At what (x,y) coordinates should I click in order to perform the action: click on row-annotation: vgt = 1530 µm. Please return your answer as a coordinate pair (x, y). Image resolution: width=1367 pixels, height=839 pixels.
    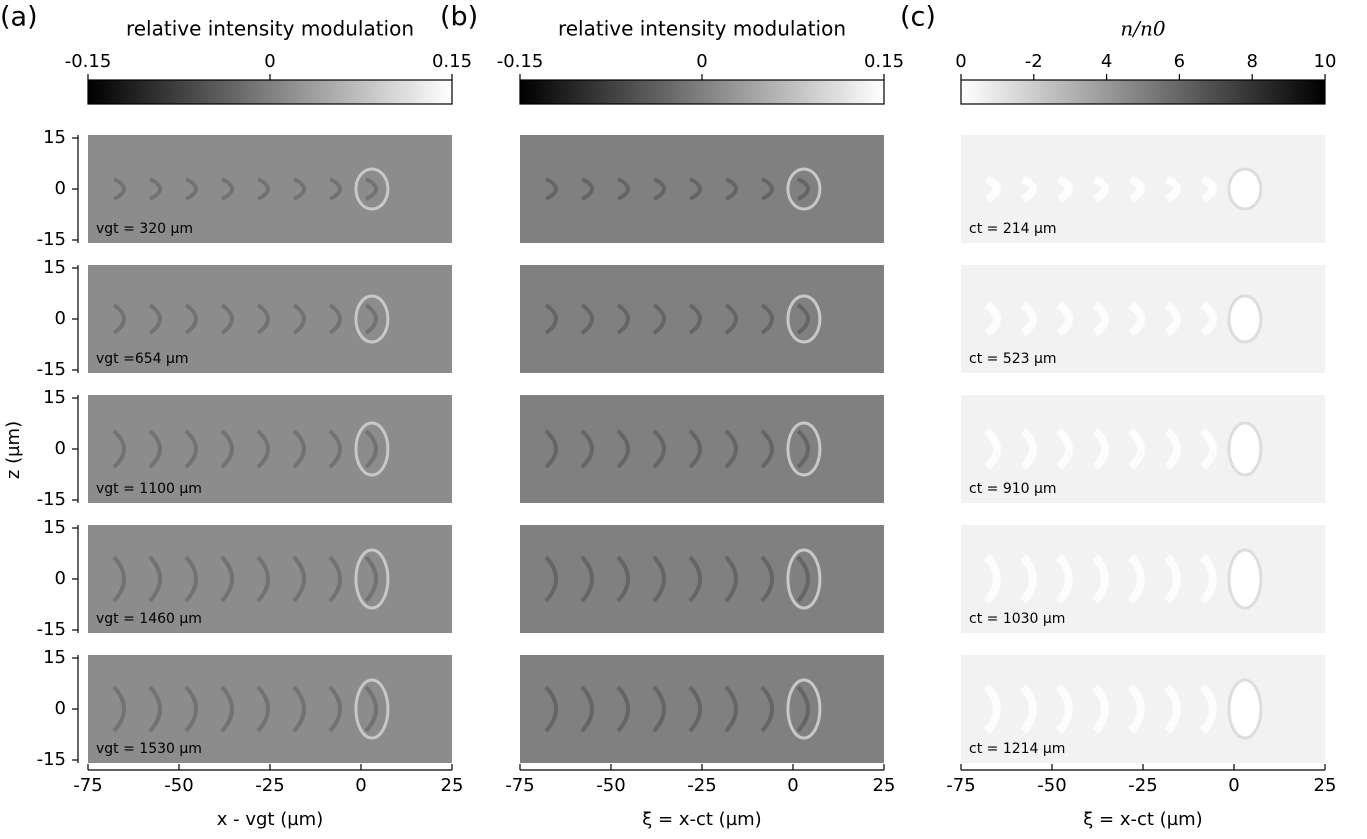
    Looking at the image, I should click on (149, 749).